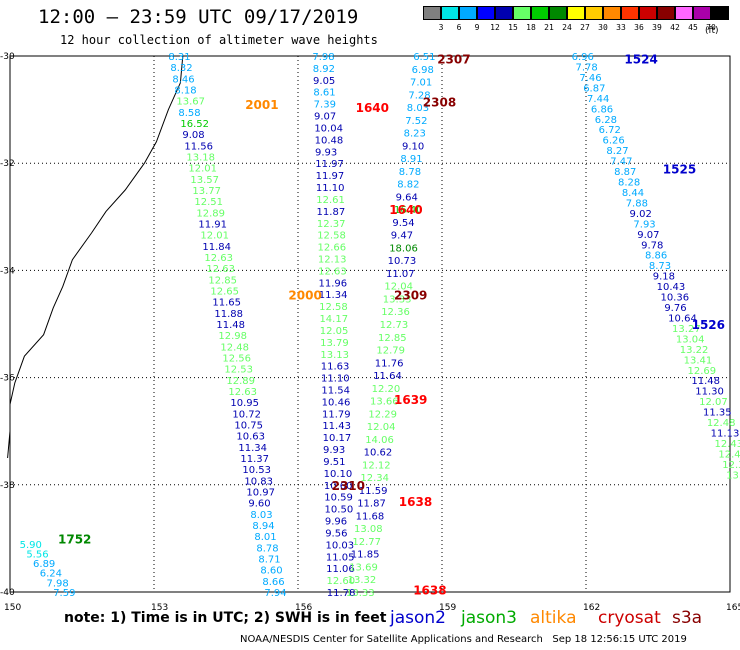  I want to click on swh-value: 14.06, so click(379, 440).